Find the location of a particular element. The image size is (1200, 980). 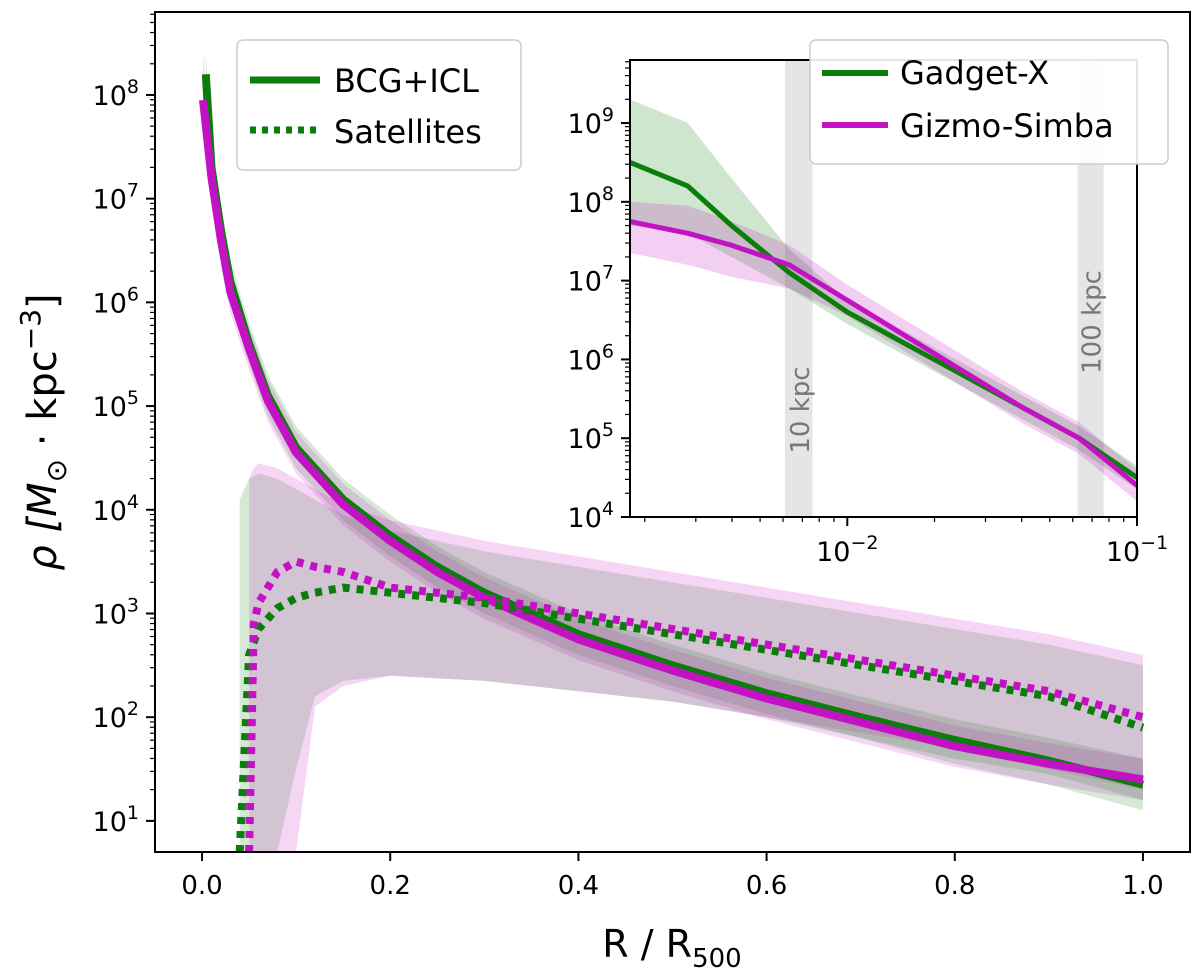

y-tick-label: 10⁸ is located at coordinates (116, 94).